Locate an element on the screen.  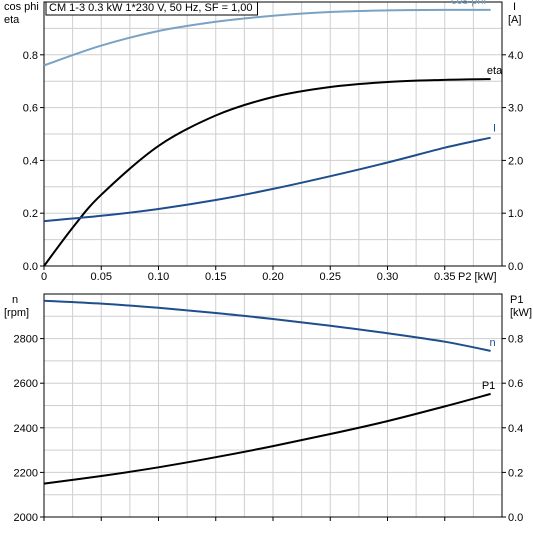
x-tick-label: 0.05 is located at coordinates (101, 277).